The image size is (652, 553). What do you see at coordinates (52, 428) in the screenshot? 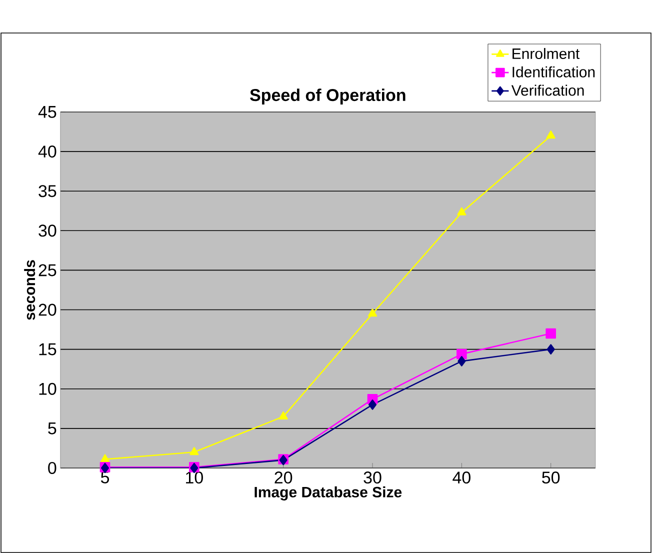
I see `y-tick-label: 5` at bounding box center [52, 428].